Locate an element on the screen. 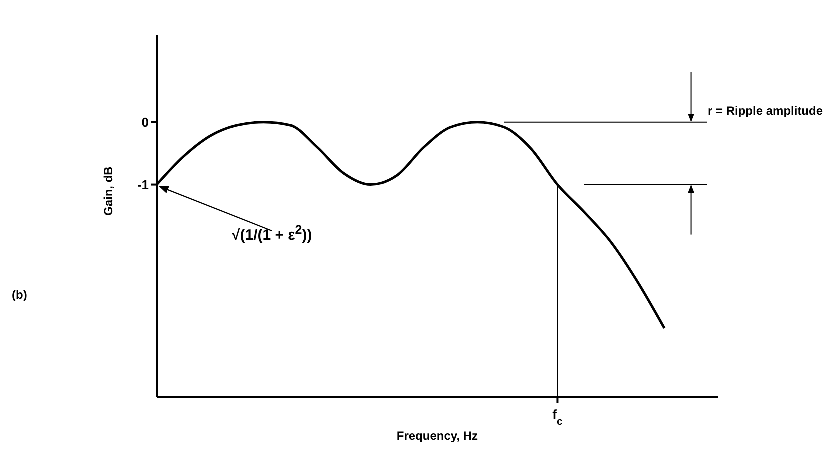 The height and width of the screenshot is (457, 835). annotation: √(1/(1 + ε$^{2}$)) is located at coordinates (272, 233).